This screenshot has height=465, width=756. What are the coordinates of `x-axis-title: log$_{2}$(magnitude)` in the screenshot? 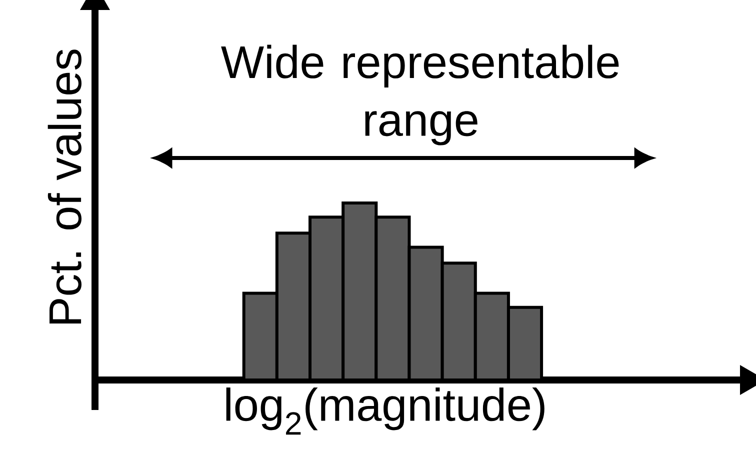 It's located at (385, 411).